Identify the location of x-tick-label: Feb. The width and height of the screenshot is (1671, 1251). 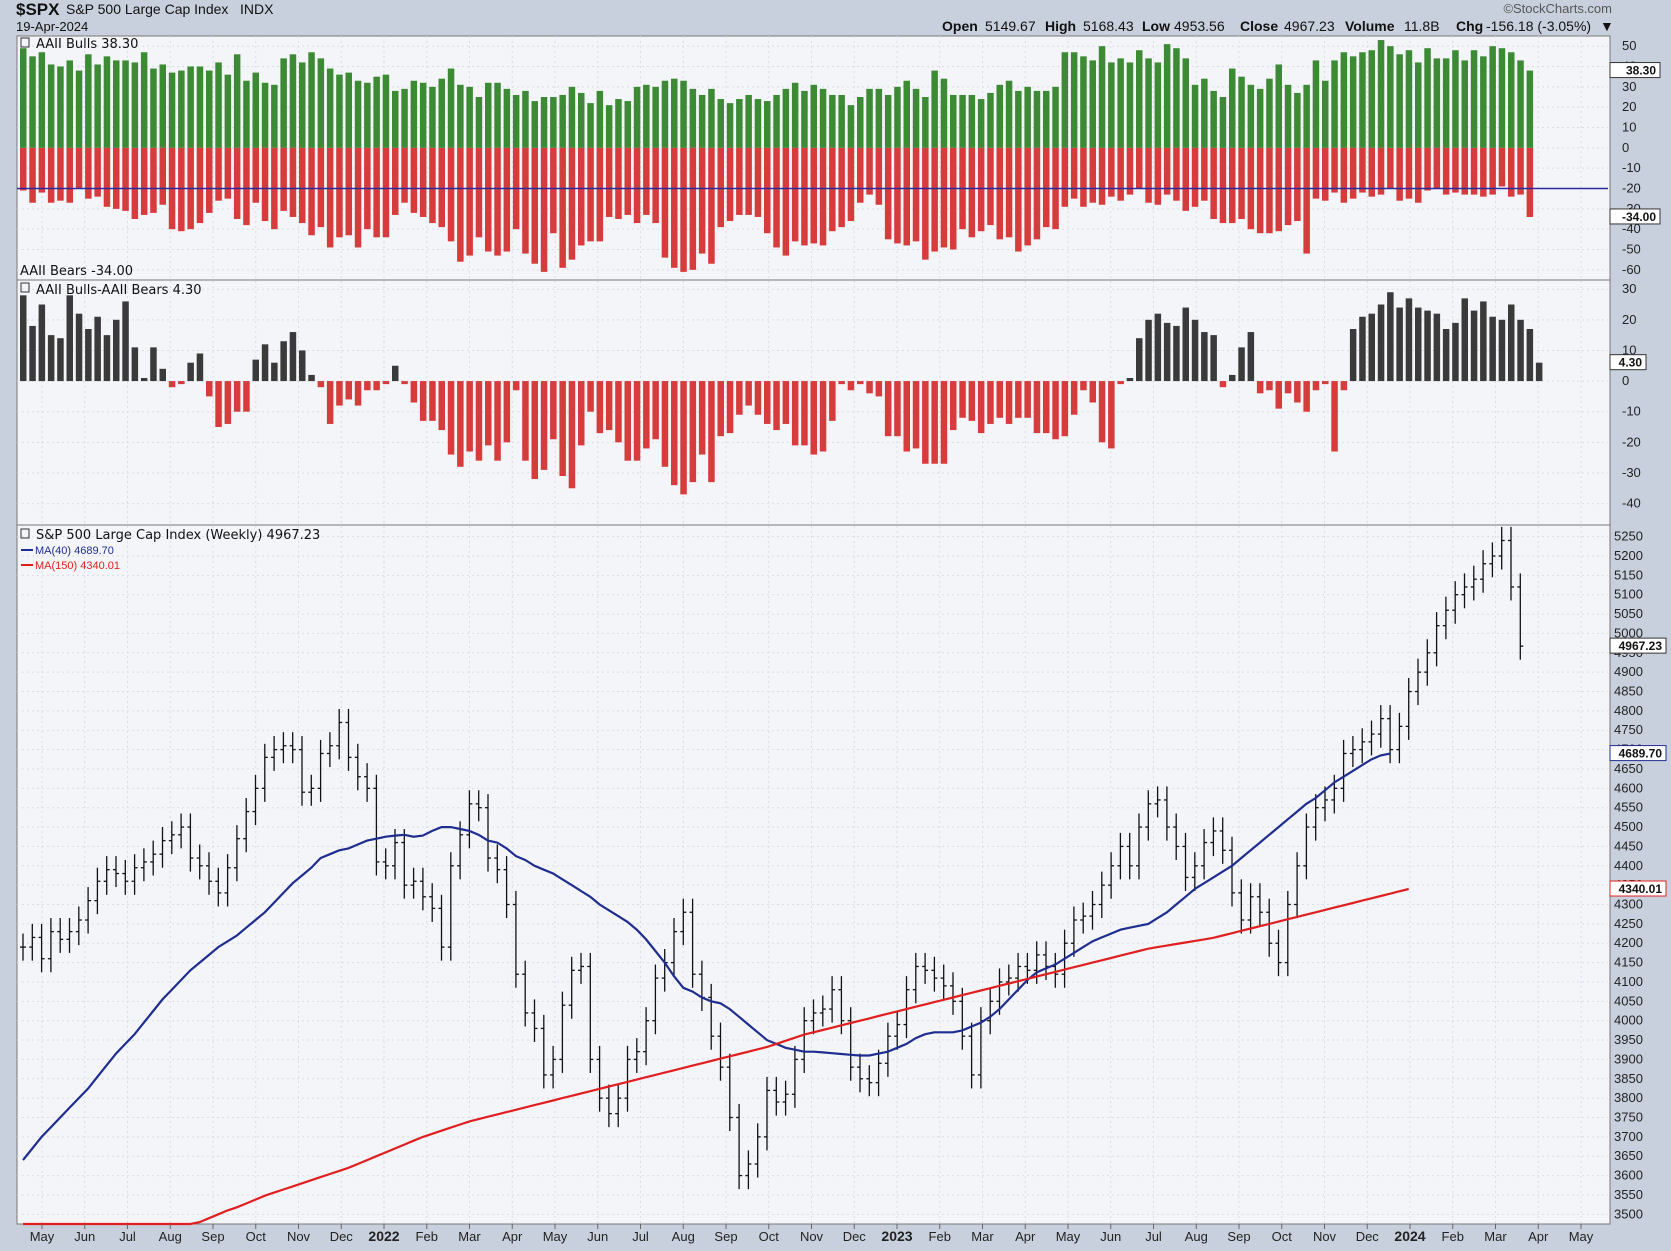
(427, 1236).